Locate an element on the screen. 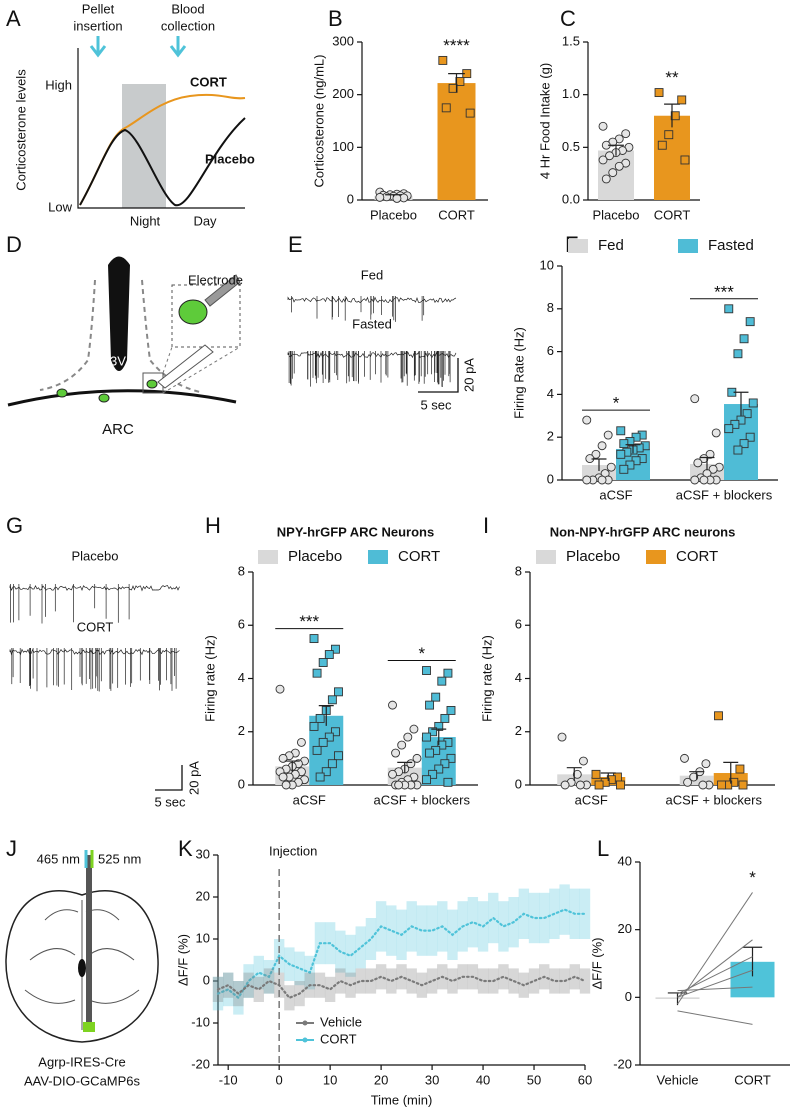 The image size is (802, 1117). y-tick-label: 20 is located at coordinates (203, 895).